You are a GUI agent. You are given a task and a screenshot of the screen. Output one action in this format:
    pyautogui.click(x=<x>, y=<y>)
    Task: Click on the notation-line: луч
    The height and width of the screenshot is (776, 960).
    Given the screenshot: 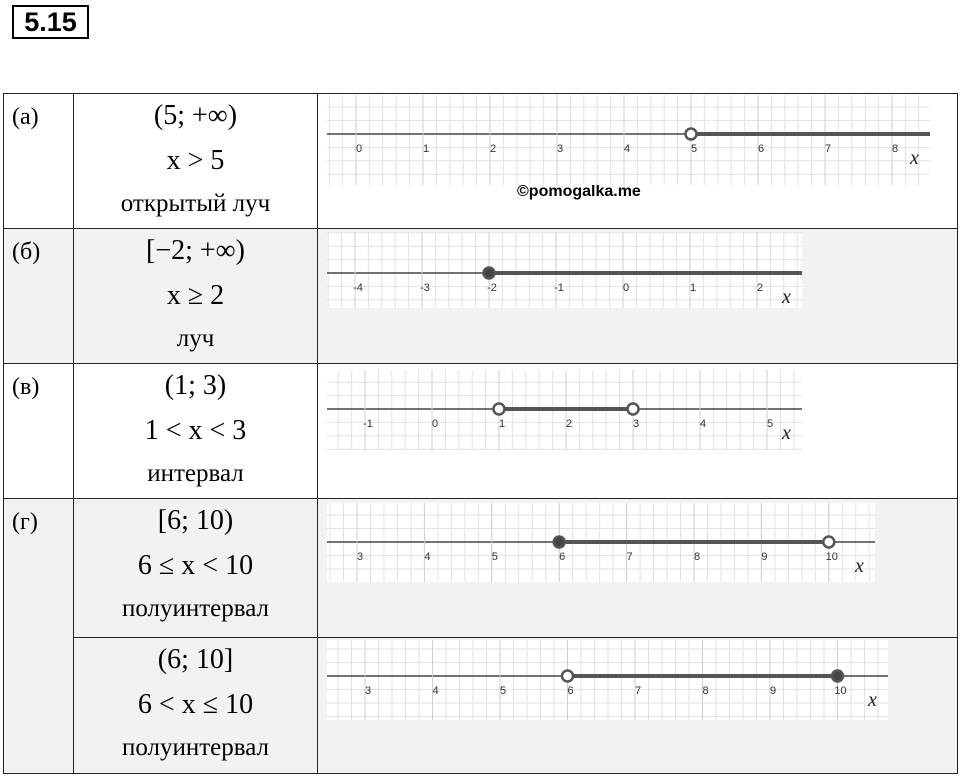 What is the action you would take?
    pyautogui.click(x=195, y=338)
    